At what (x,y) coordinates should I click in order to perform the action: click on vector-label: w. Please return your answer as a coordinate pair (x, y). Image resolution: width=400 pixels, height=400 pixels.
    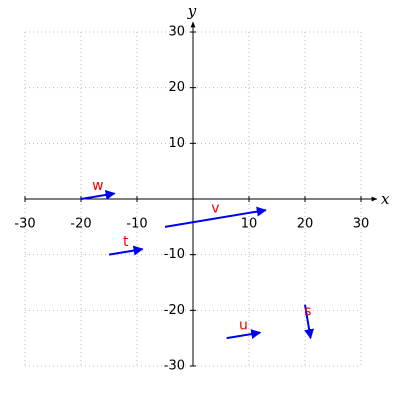
    Looking at the image, I should click on (97, 186).